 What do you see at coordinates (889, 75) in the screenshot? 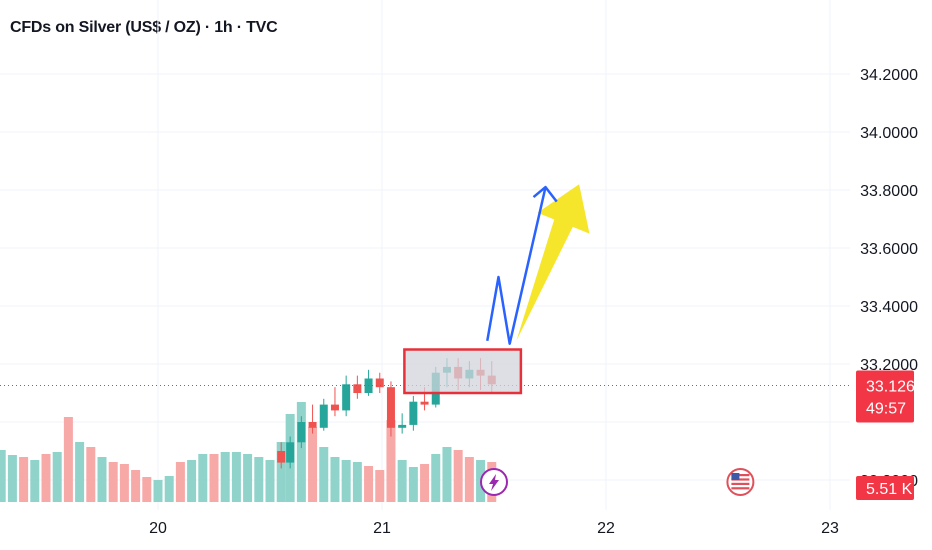
I see `price-axis-label: 34.2000` at bounding box center [889, 75].